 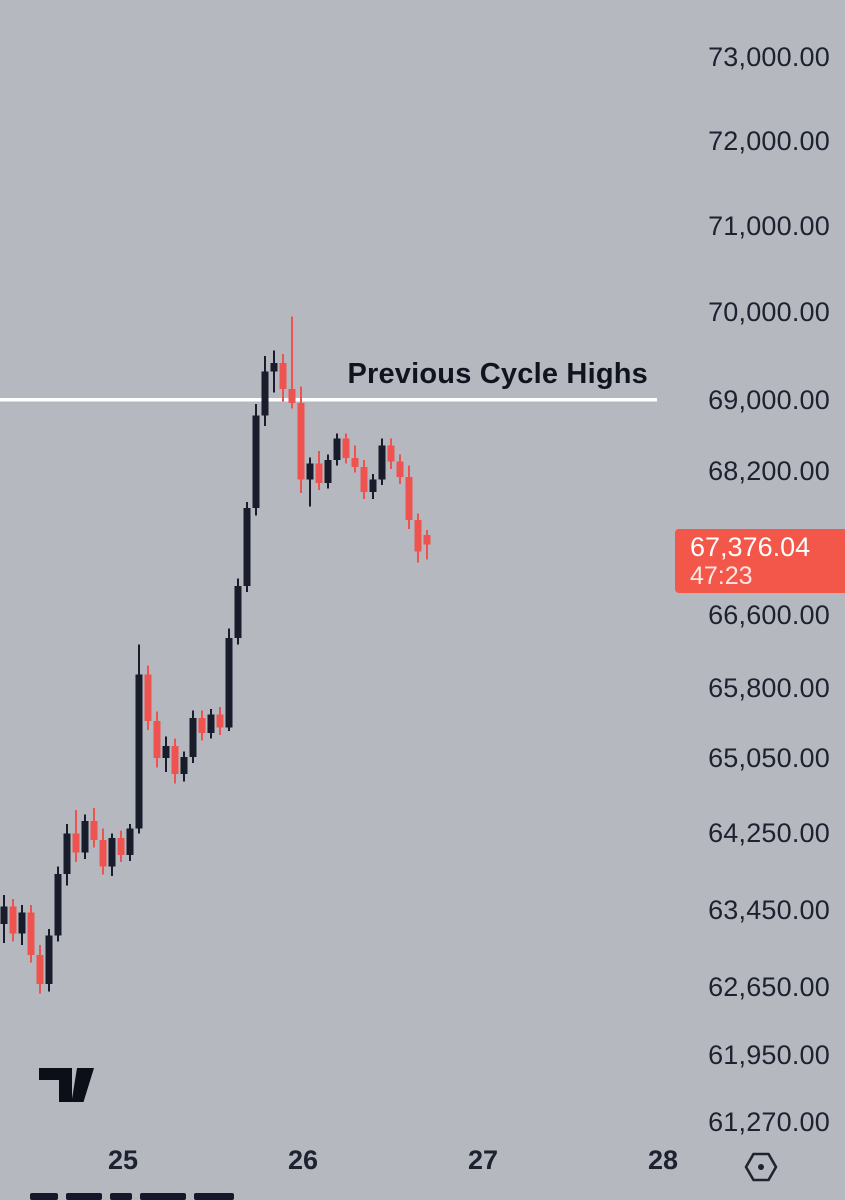 What do you see at coordinates (769, 833) in the screenshot?
I see `price-tick-label: 64,250.00` at bounding box center [769, 833].